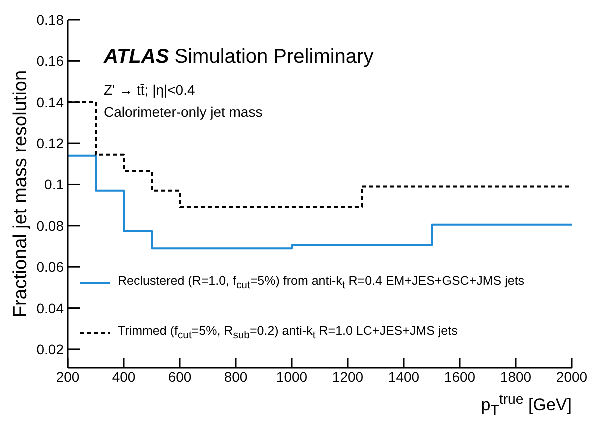  I want to click on x-tick-label: 1400, so click(404, 376).